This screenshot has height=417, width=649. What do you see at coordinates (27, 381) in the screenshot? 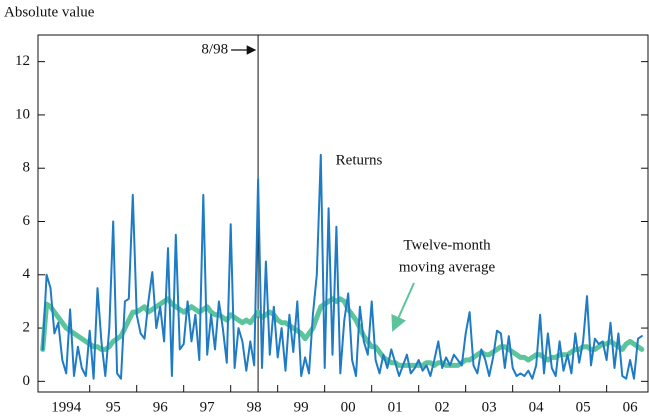
I see `y-tick-label: 0` at bounding box center [27, 381].